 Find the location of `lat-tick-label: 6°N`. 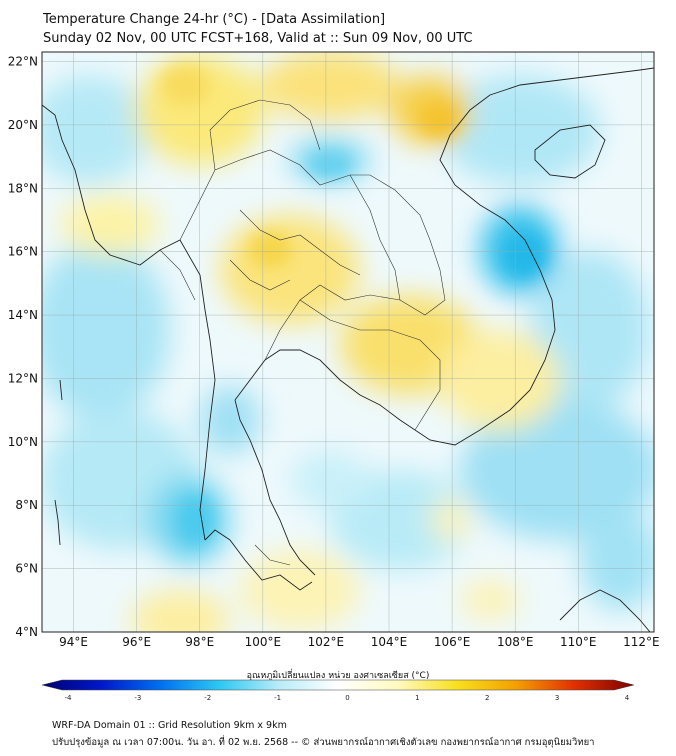

lat-tick-label: 6°N is located at coordinates (26, 569).